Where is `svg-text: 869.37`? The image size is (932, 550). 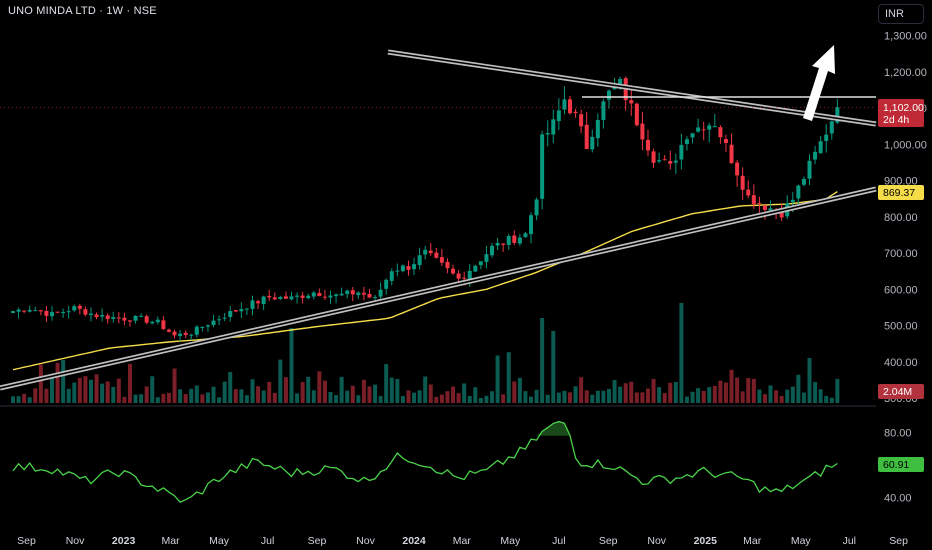
svg-text: 869.37 is located at coordinates (899, 193).